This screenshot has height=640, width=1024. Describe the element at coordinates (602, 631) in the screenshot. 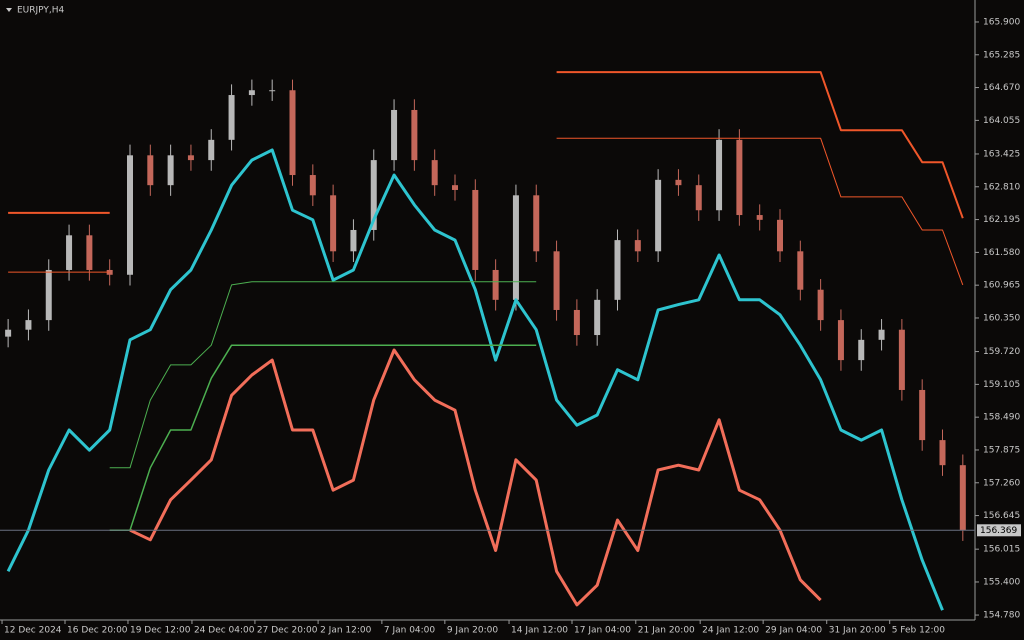

I see `x-tick-label: 17 Jan 04:00` at that location.